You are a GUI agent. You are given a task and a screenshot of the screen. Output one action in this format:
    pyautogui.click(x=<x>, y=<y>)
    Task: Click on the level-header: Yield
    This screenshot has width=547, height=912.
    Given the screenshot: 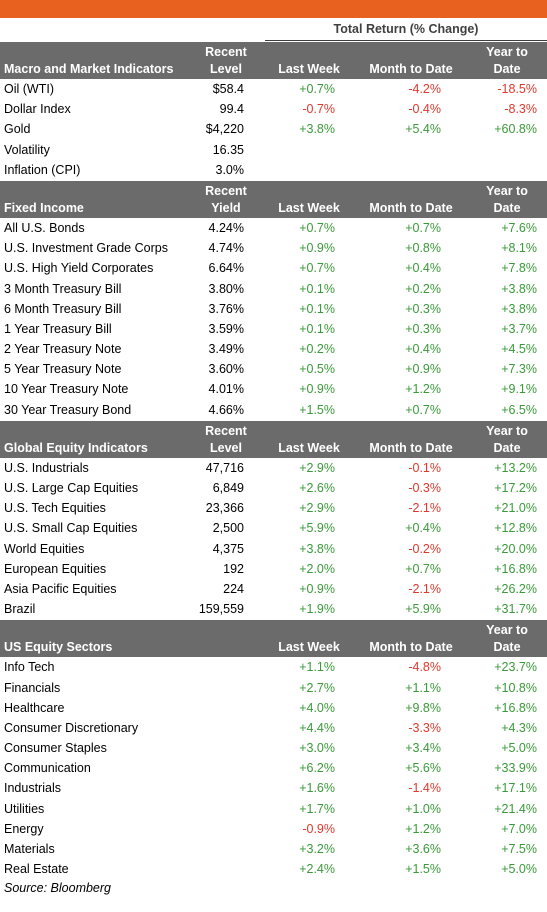 What is the action you would take?
    pyautogui.click(x=226, y=207)
    